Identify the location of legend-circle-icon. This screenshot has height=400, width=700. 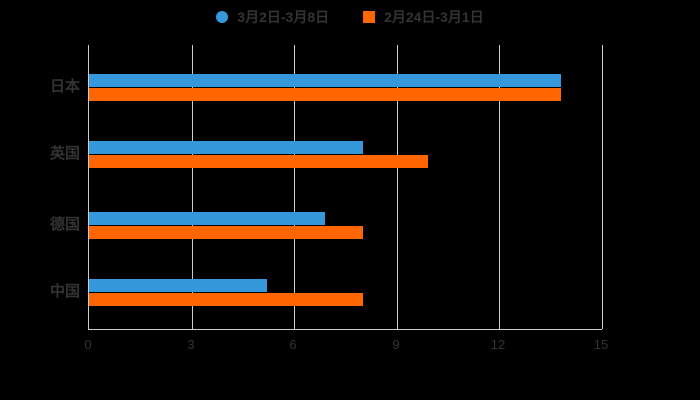
(222, 17).